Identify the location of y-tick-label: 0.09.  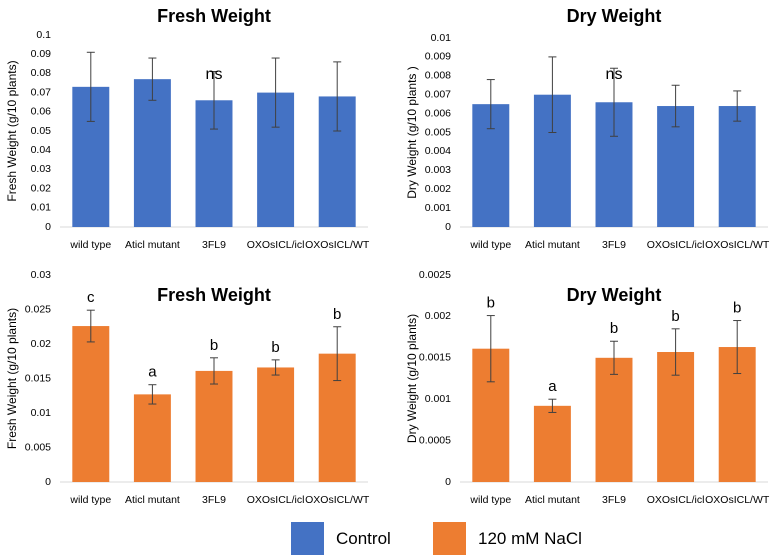
(41, 54).